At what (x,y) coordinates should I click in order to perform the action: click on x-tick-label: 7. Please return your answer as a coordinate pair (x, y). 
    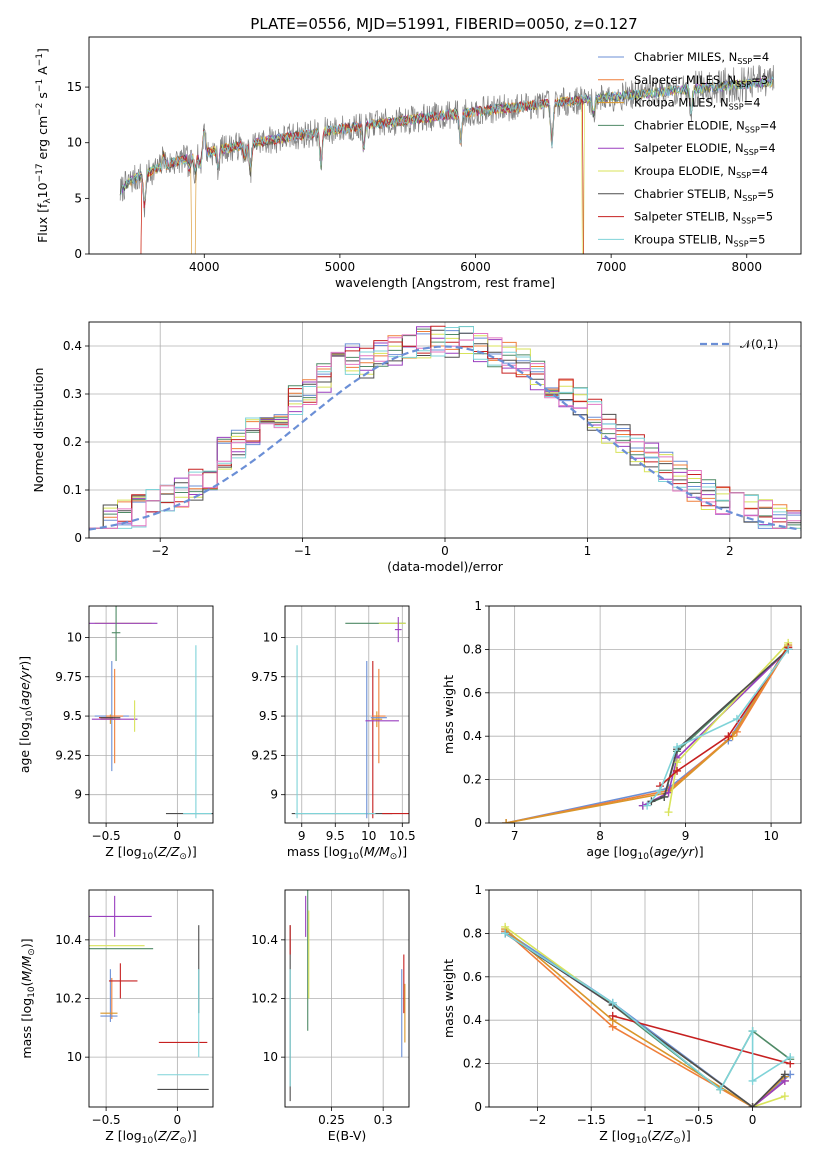
    Looking at the image, I should click on (515, 836).